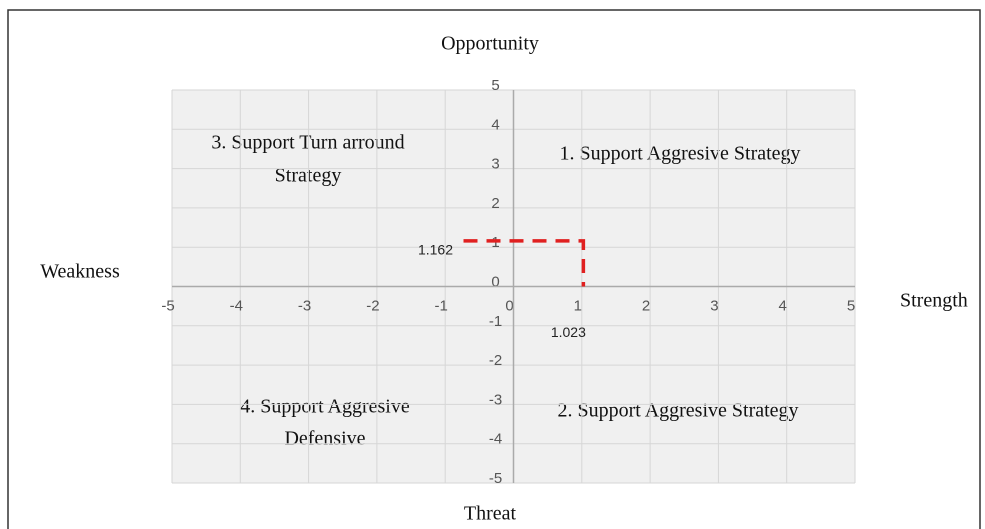 This screenshot has width=985, height=529. Describe the element at coordinates (80, 272) in the screenshot. I see `left-label: Weakness` at that location.